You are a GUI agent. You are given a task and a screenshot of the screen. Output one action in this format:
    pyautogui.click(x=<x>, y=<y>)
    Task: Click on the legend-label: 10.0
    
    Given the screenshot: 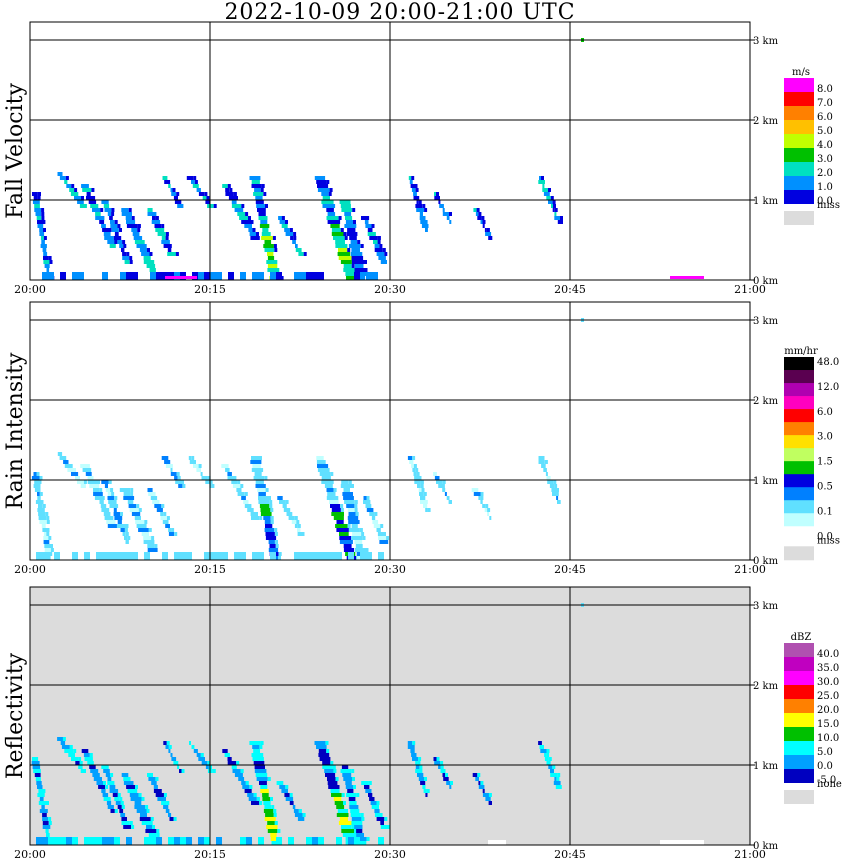 What is the action you would take?
    pyautogui.click(x=828, y=738)
    